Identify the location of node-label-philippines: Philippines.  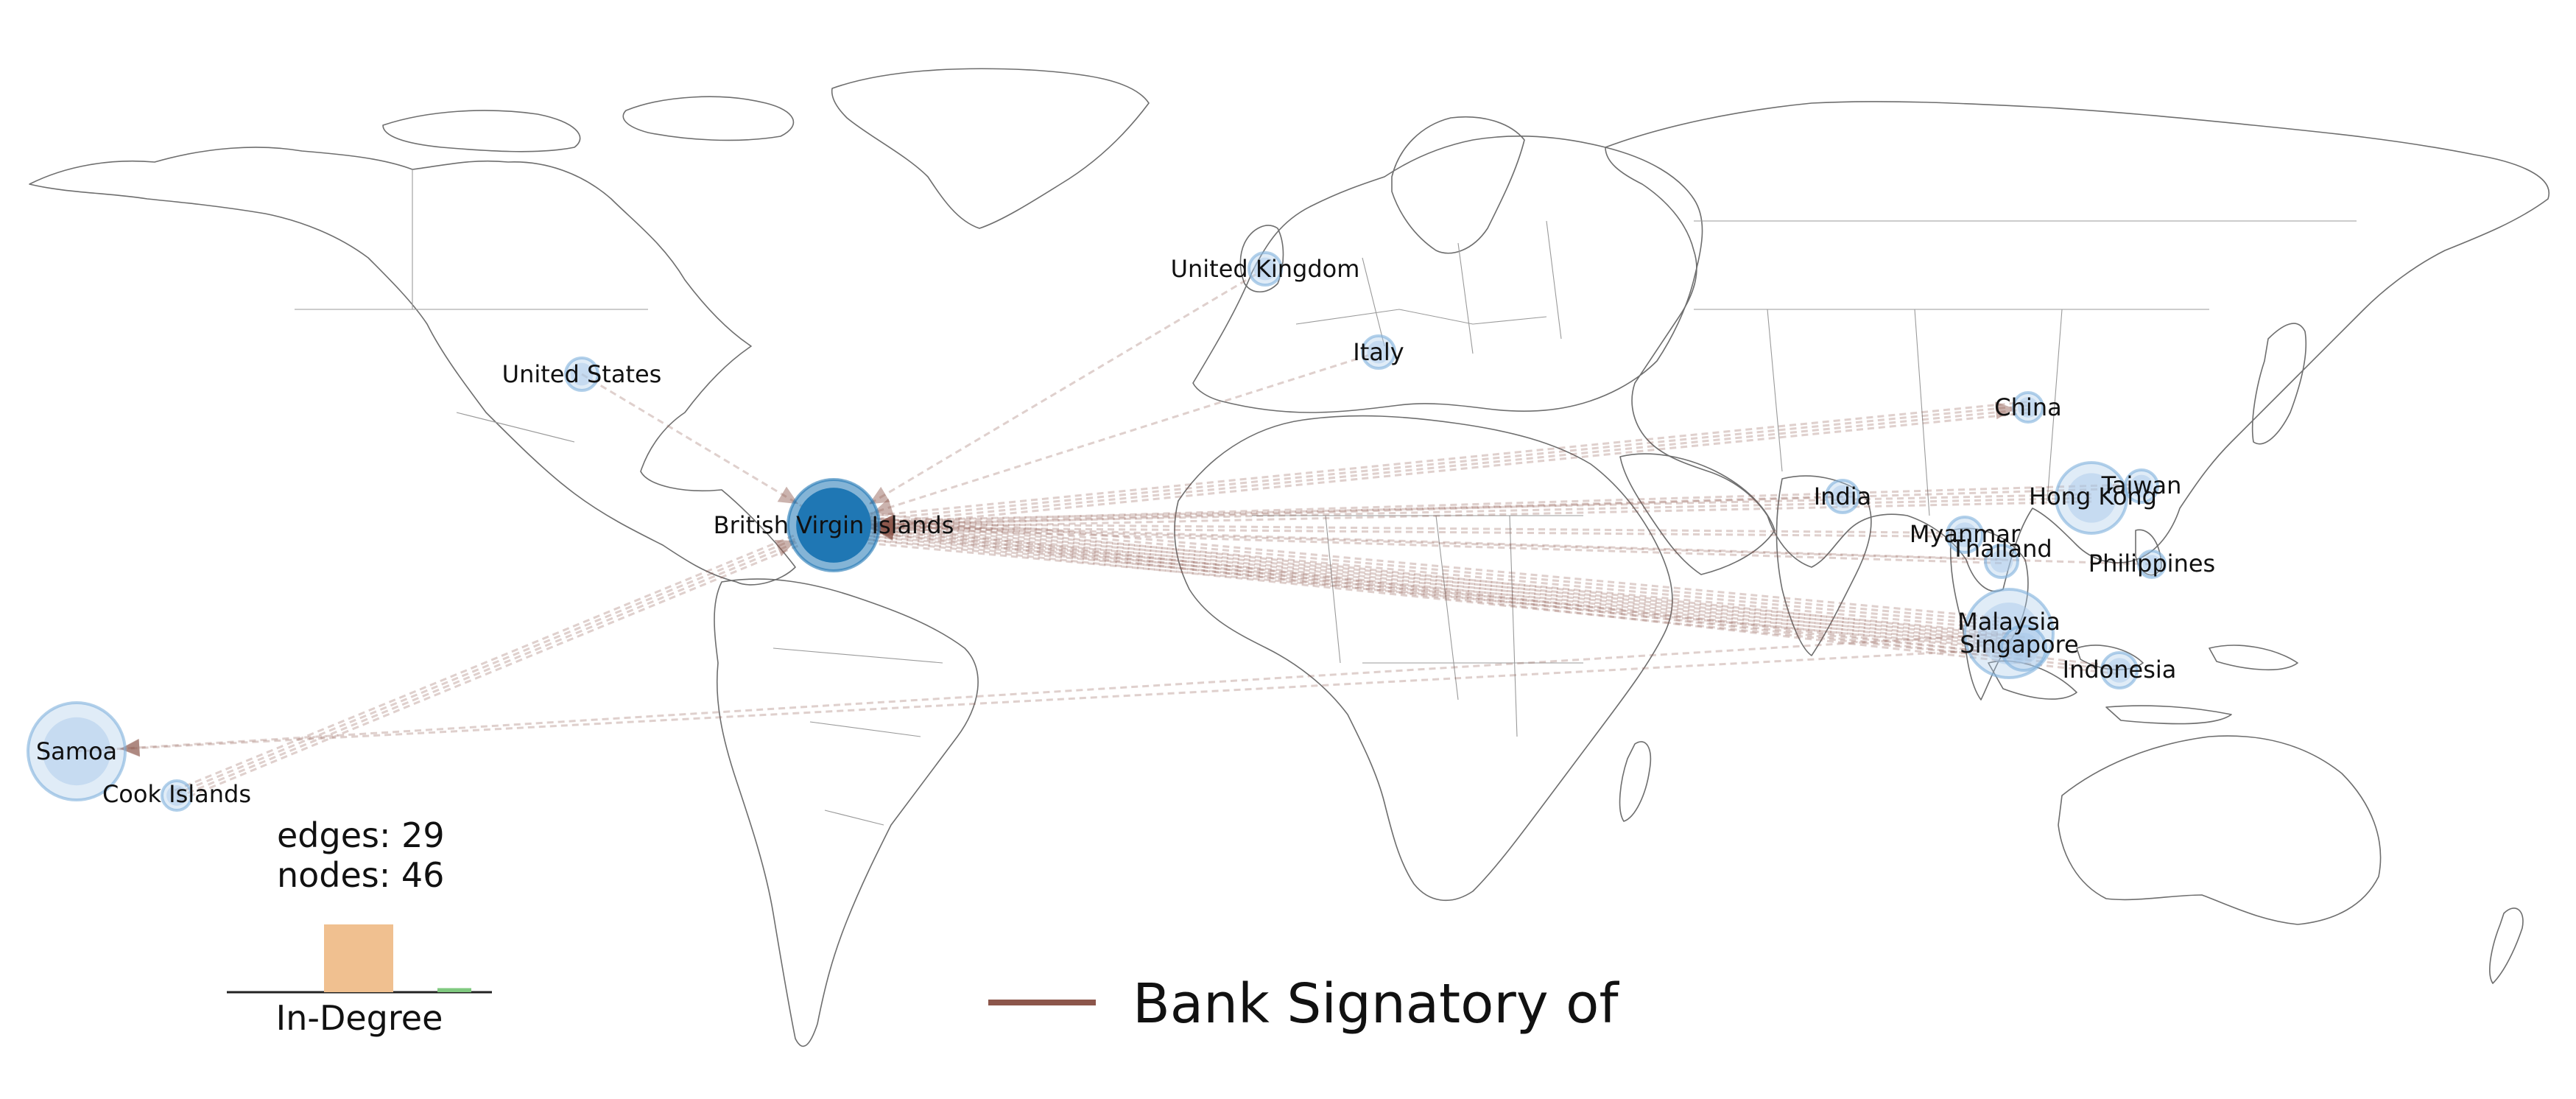
(2151, 563).